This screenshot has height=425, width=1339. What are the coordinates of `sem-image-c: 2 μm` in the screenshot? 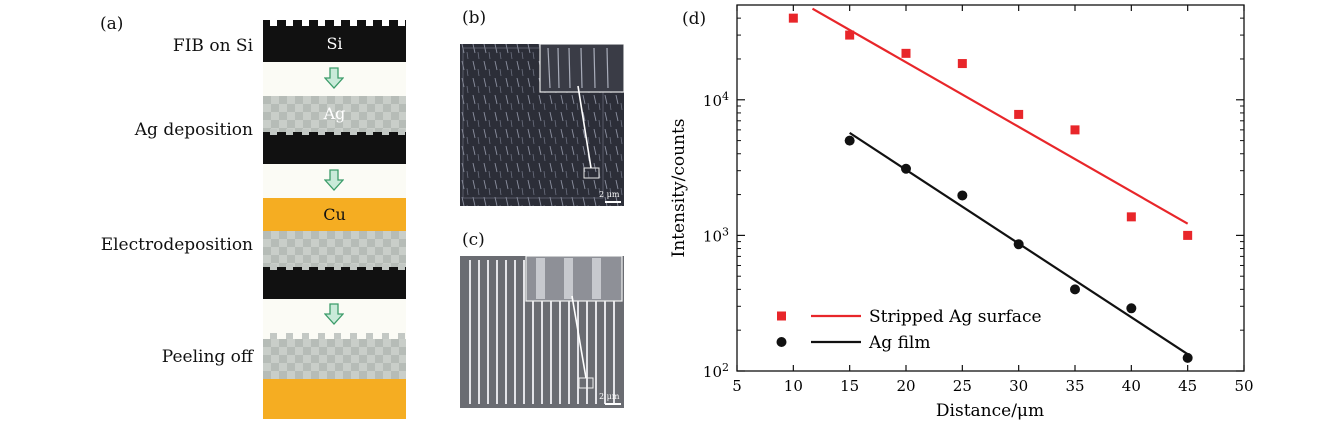 It's located at (542, 332).